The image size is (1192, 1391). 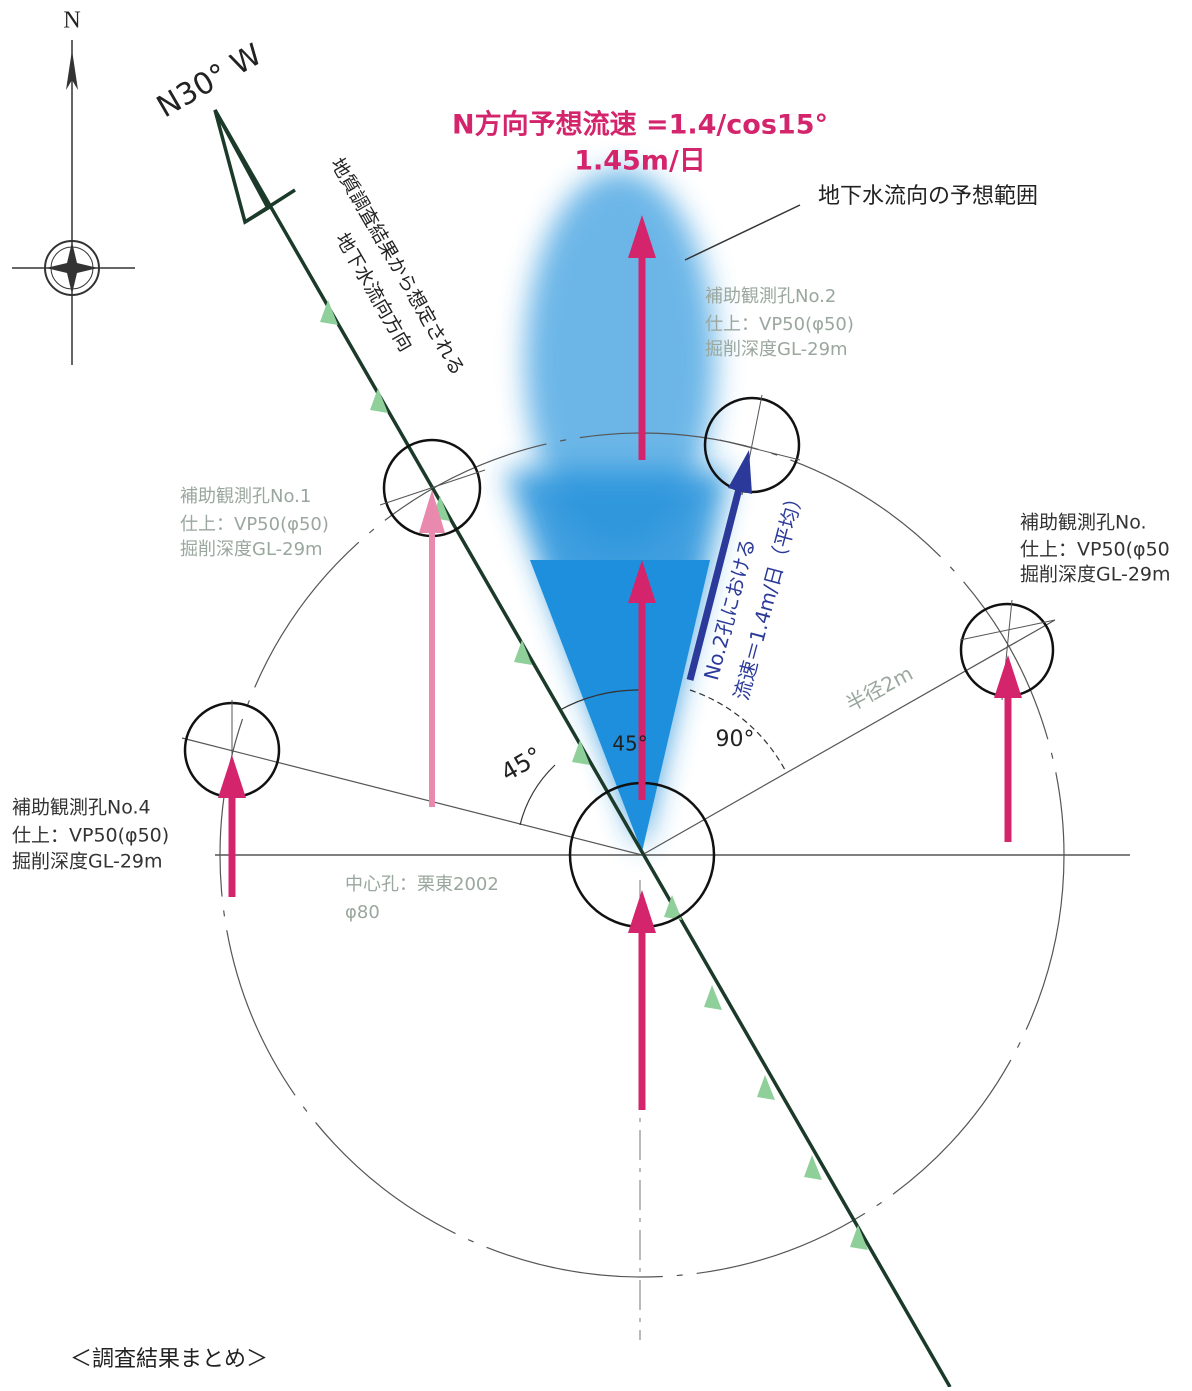 What do you see at coordinates (270, 206) in the screenshot?
I see `direction-tick` at bounding box center [270, 206].